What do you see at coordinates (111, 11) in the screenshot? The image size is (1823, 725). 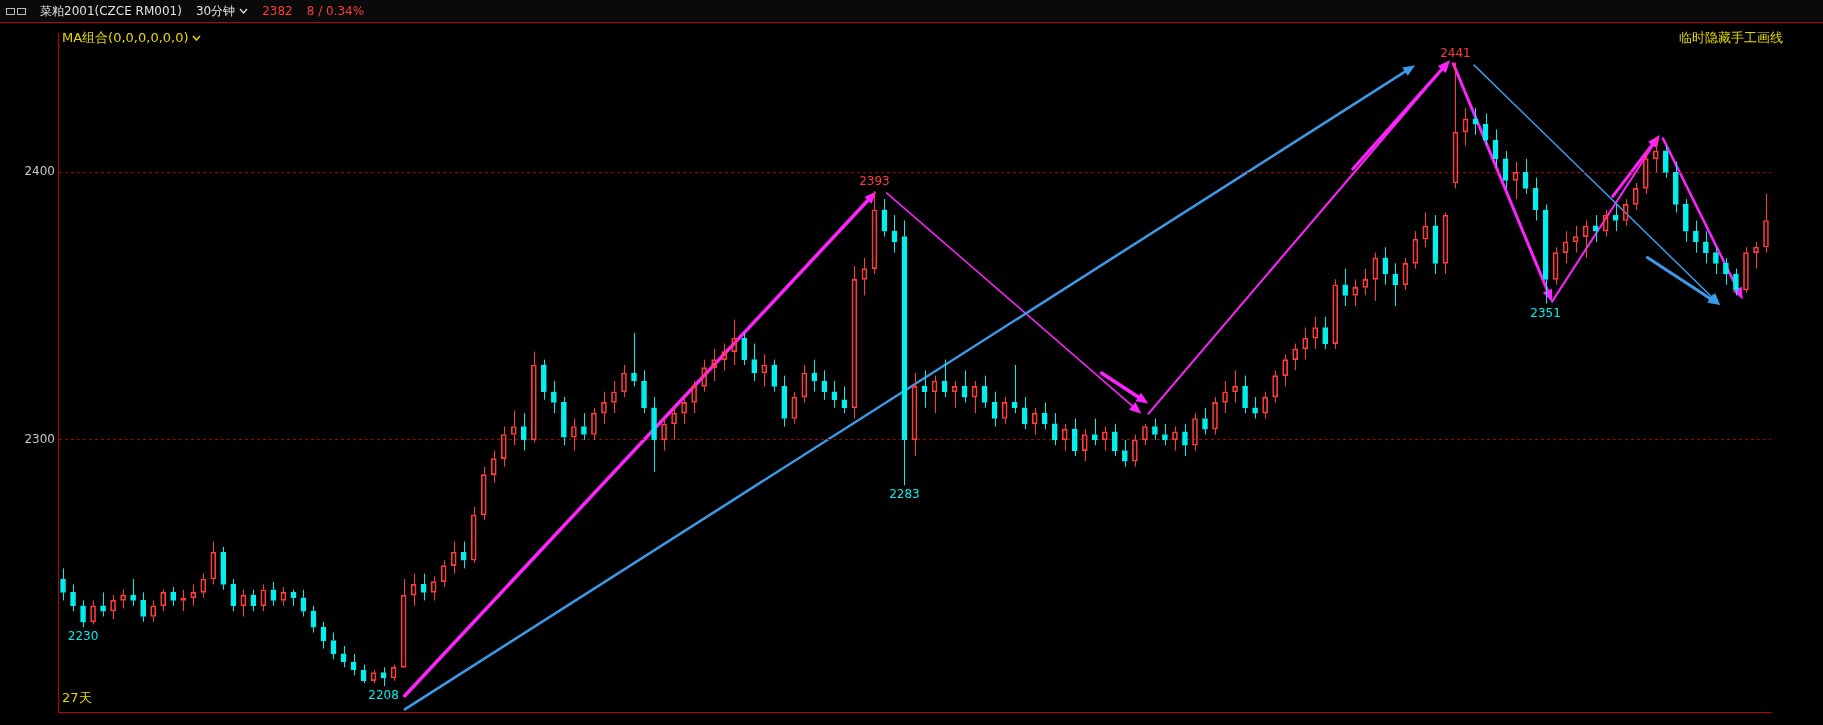 I see `chart-title: 菜粕2001(CZCE RM001)` at bounding box center [111, 11].